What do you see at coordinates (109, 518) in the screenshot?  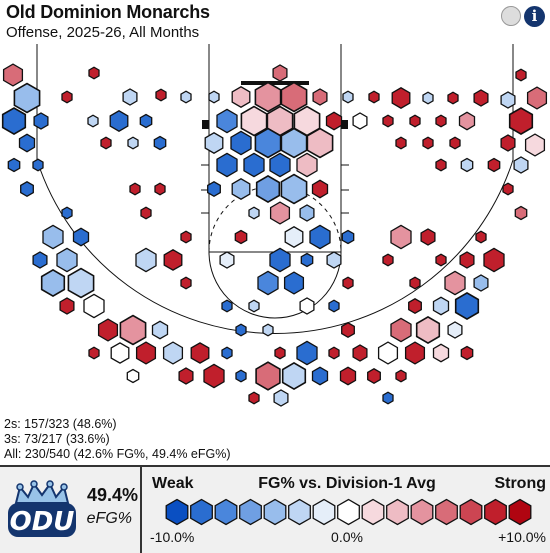 I see `efg-label: eFG%` at bounding box center [109, 518].